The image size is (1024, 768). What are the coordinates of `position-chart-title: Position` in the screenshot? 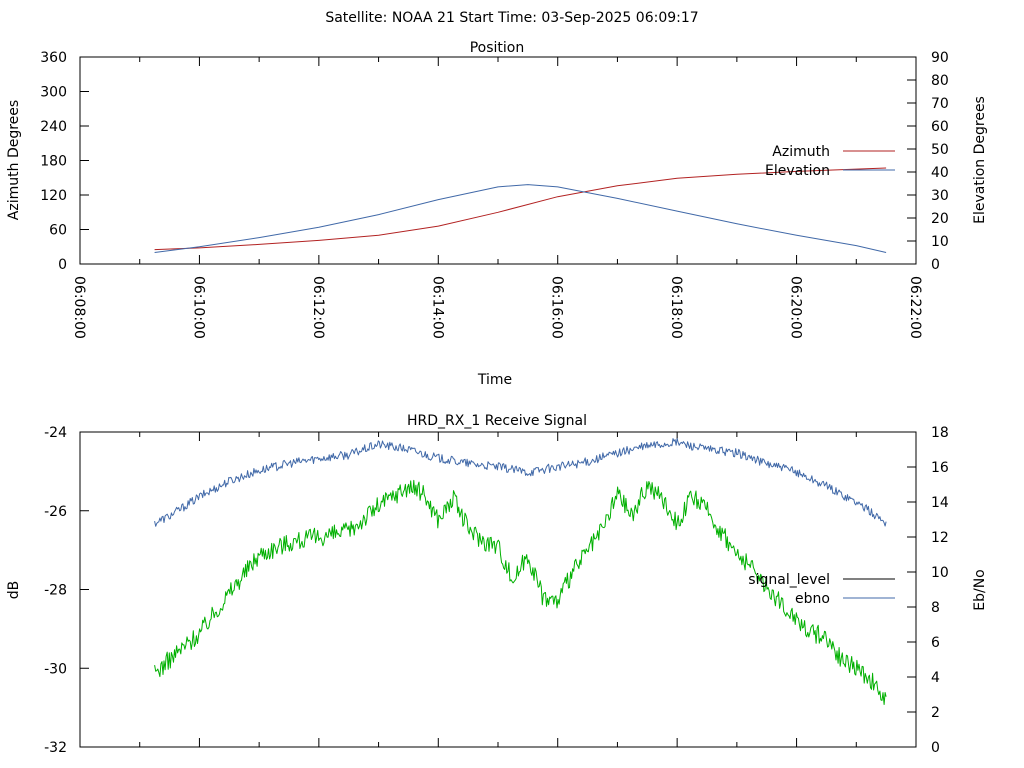 It's located at (497, 48).